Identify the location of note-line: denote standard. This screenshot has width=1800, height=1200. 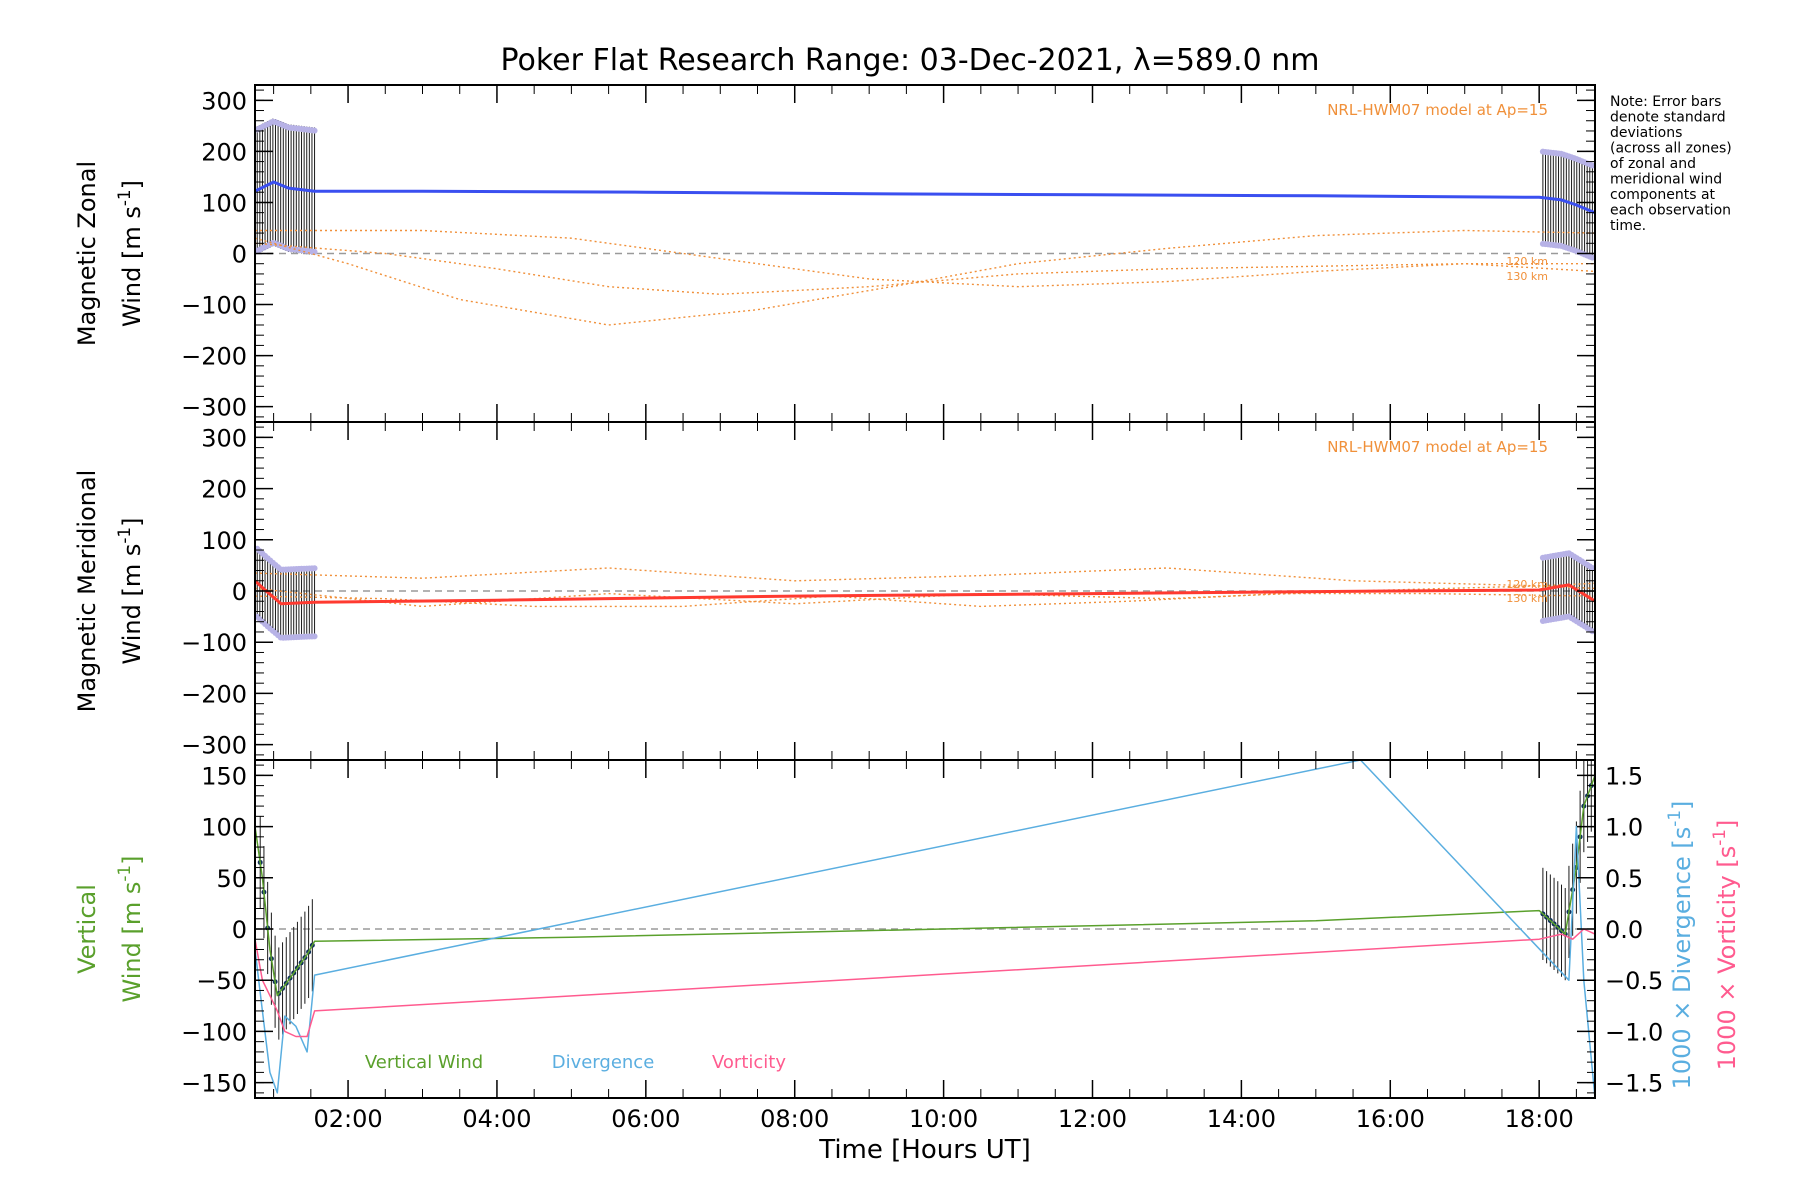
(1668, 118).